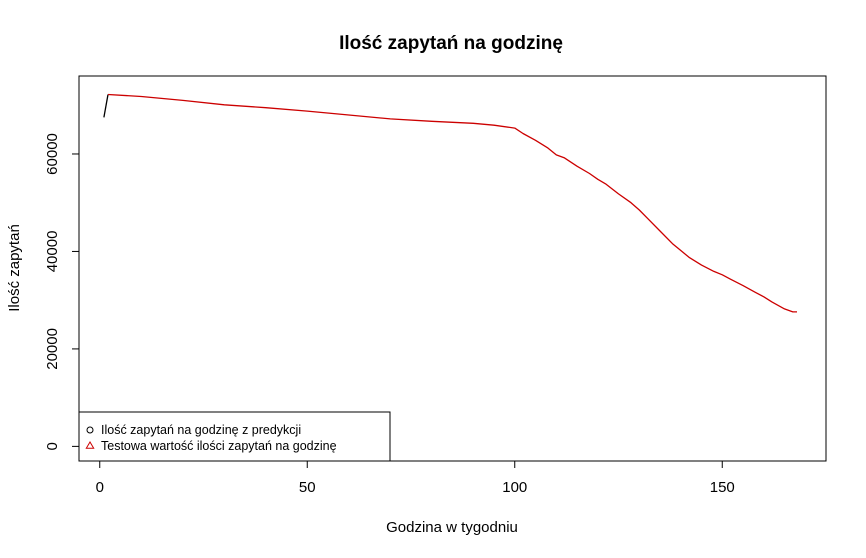  What do you see at coordinates (451, 43) in the screenshot?
I see `chart-title: Ilość zapytań na godzinę` at bounding box center [451, 43].